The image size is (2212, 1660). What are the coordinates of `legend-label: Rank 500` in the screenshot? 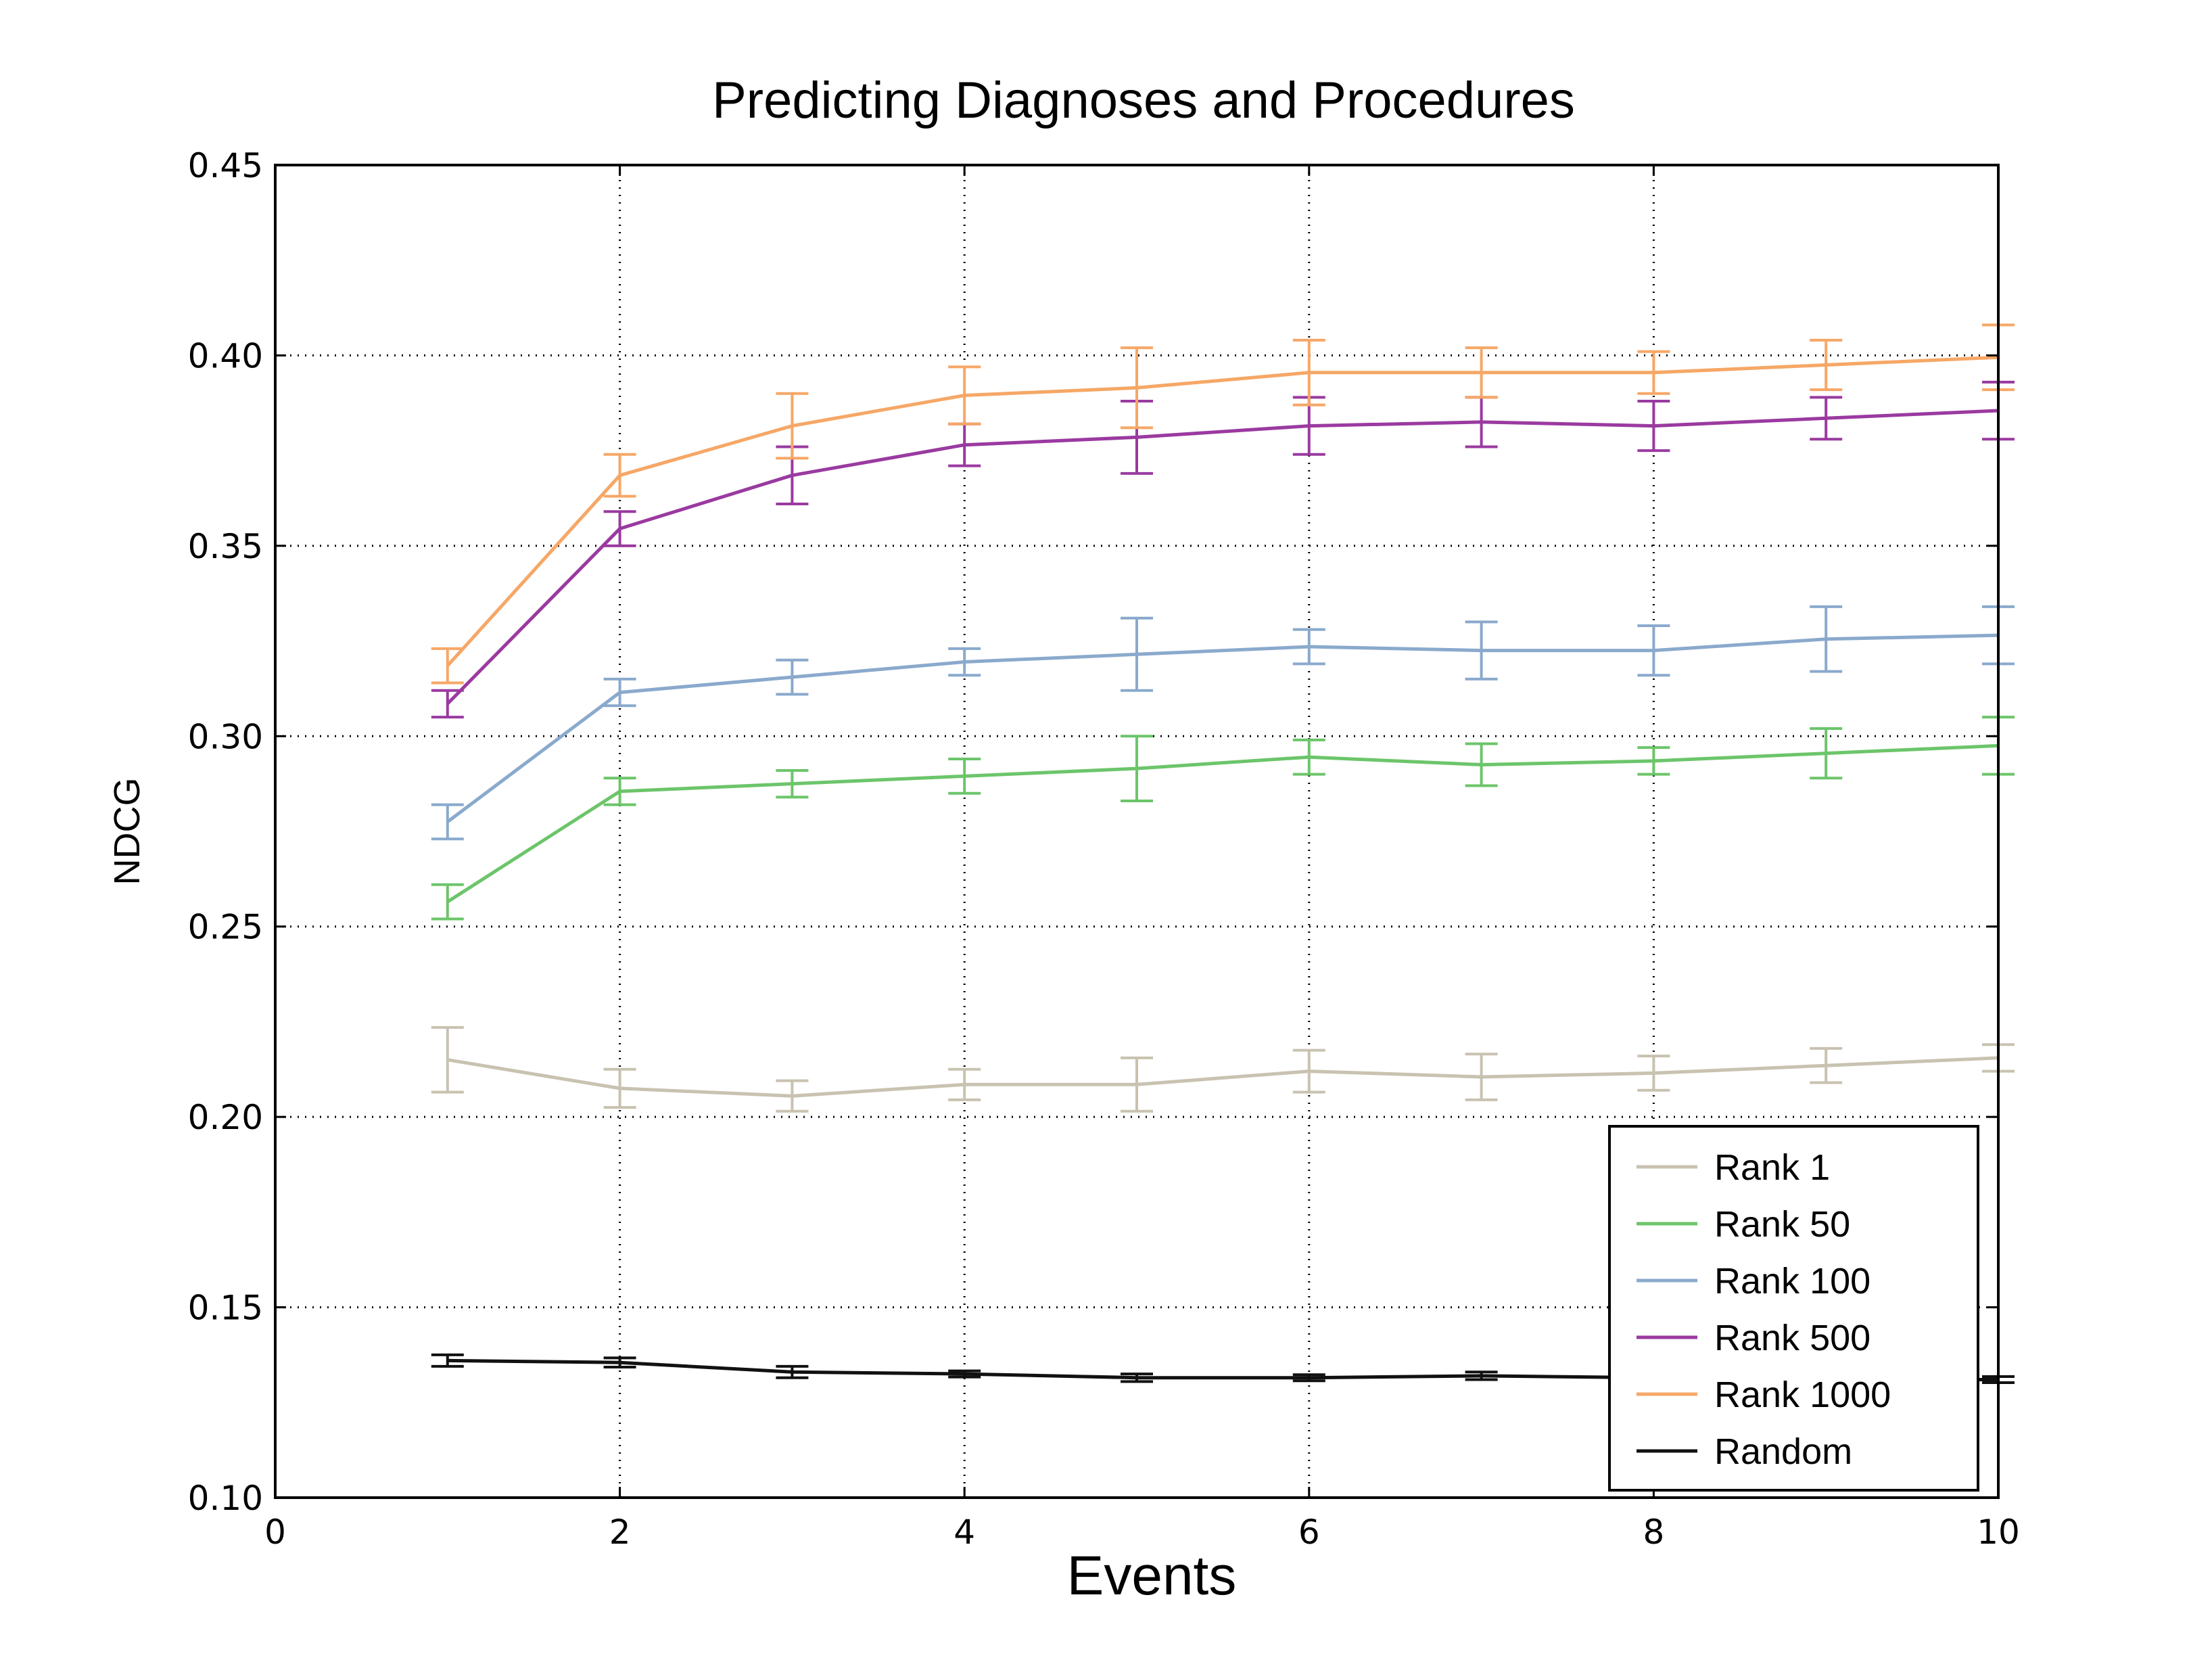 It's located at (1792, 1338).